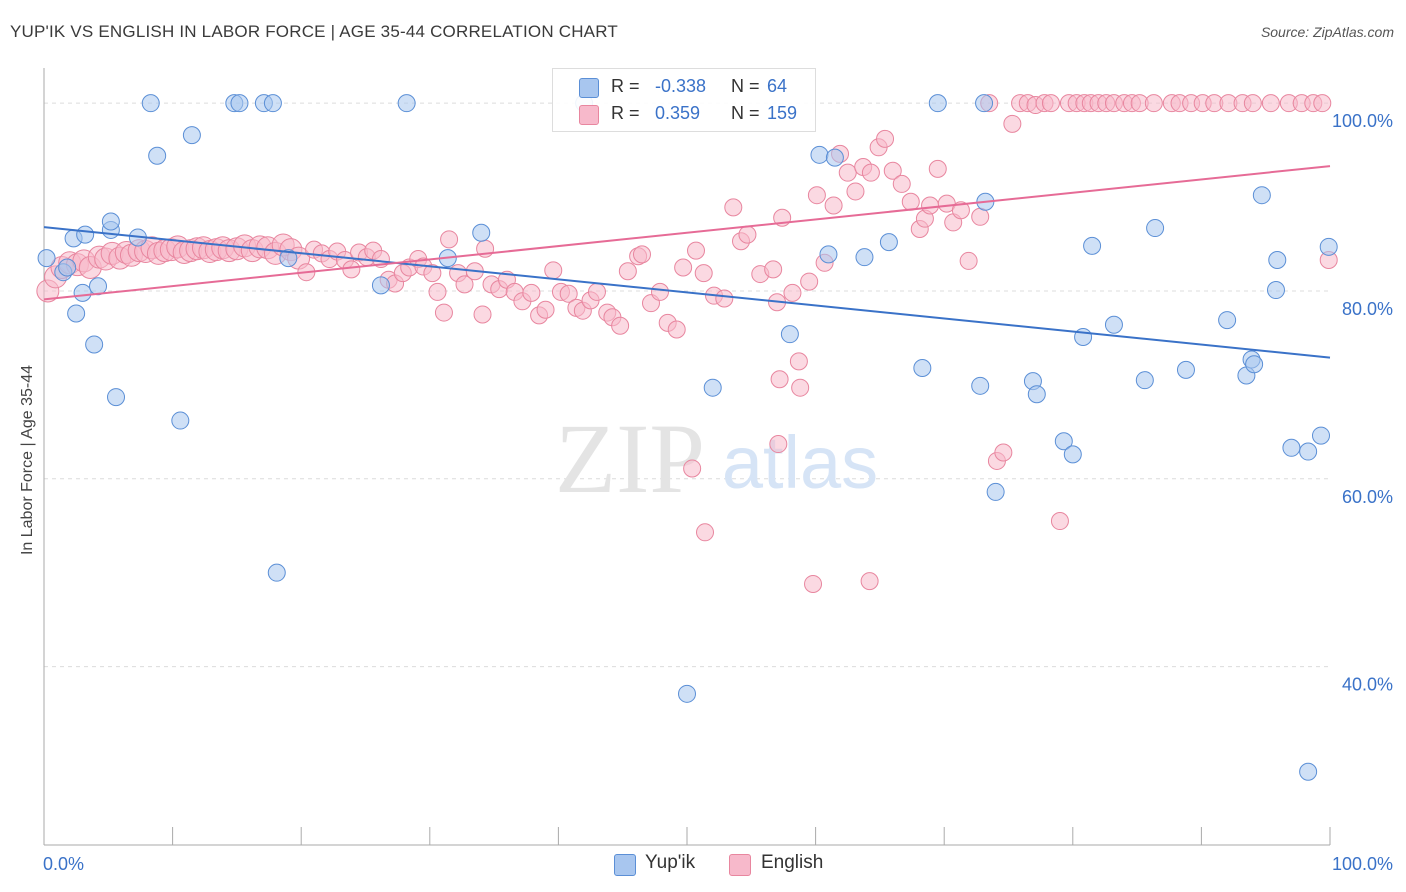 Image resolution: width=1406 pixels, height=892 pixels. What do you see at coordinates (800, 462) in the screenshot?
I see `watermark-atlas: atlas` at bounding box center [800, 462].